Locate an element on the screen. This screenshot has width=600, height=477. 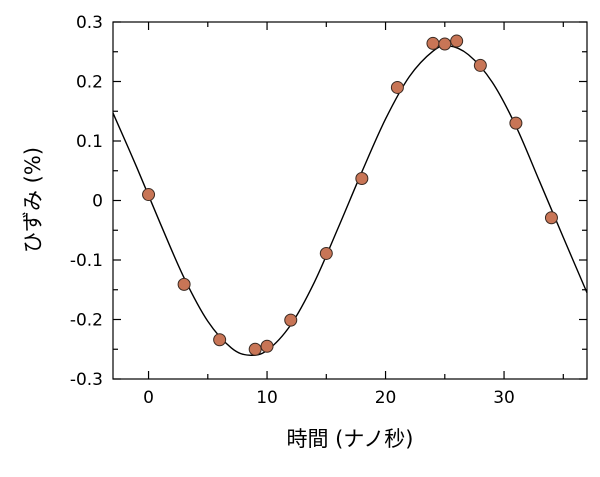
x-tick-label: 10 is located at coordinates (267, 398).